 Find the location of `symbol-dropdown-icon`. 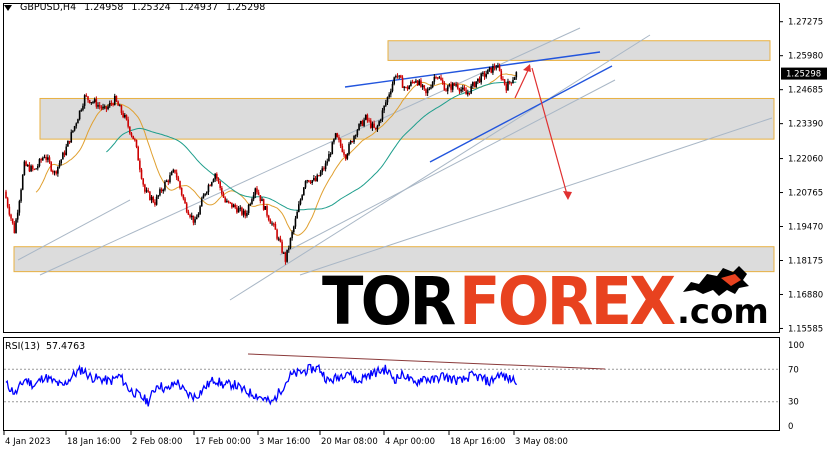

symbol-dropdown-icon is located at coordinates (8, 8).